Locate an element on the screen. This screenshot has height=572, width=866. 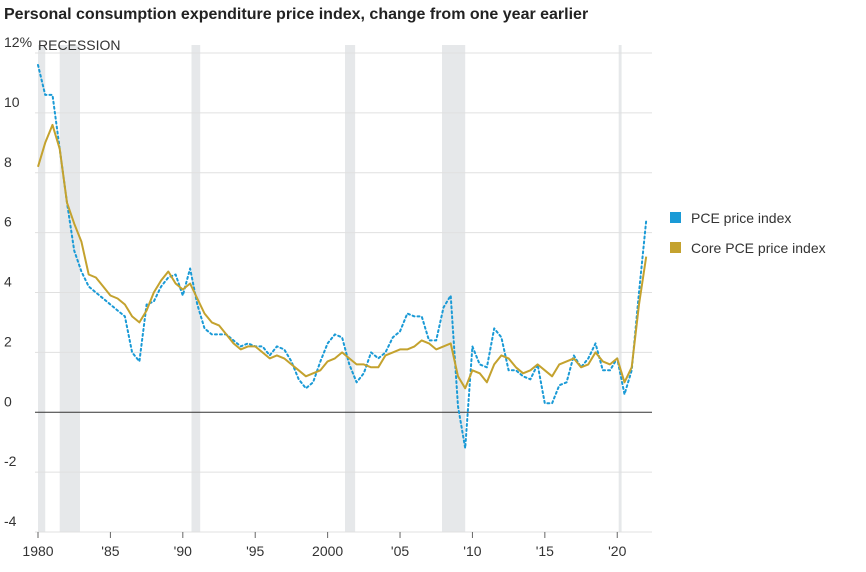
y-tick-label: -2 is located at coordinates (10, 461).